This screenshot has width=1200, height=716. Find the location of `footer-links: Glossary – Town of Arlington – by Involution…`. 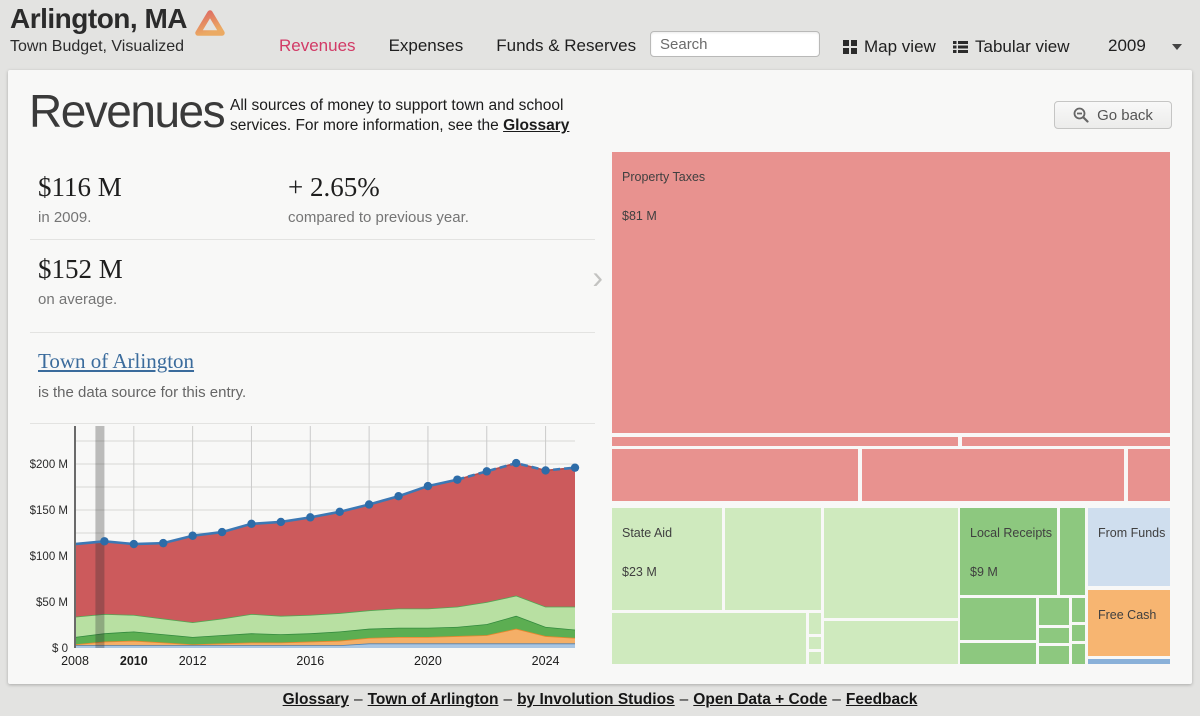

footer-links: Glossary – Town of Arlington – by Involution… is located at coordinates (600, 700).